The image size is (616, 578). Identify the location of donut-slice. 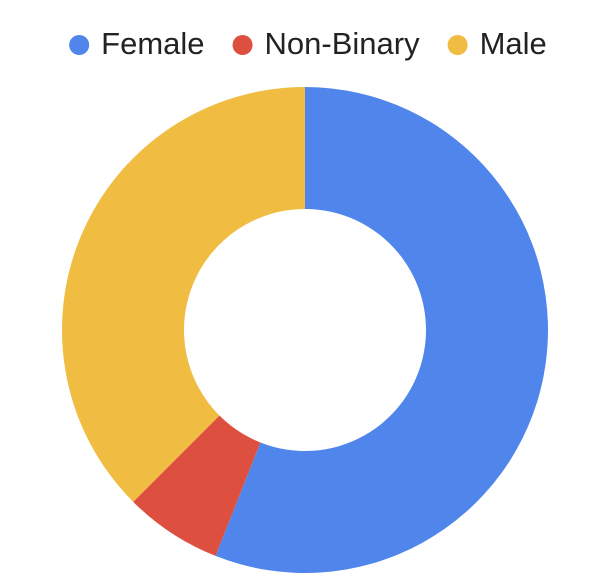
(197, 485).